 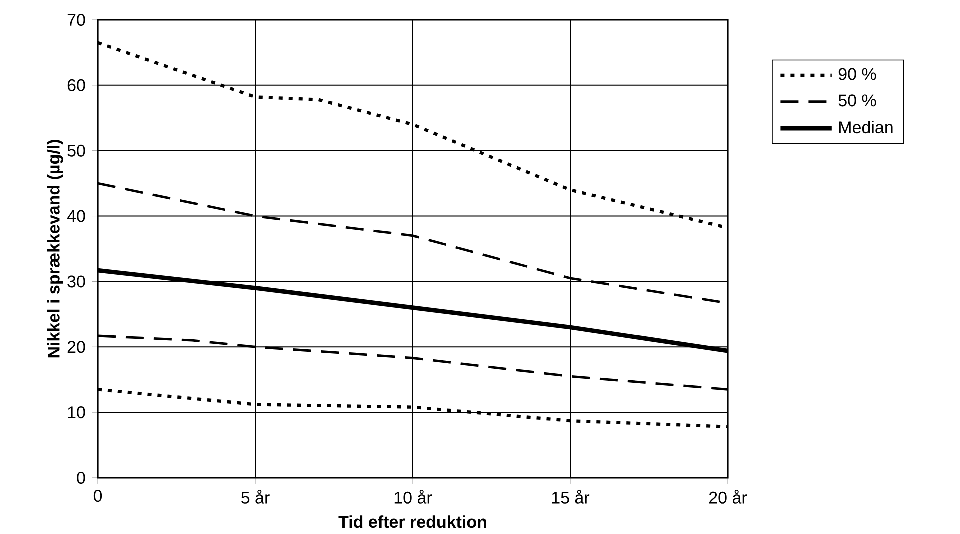 What do you see at coordinates (256, 497) in the screenshot?
I see `x-tick-label: 5 år` at bounding box center [256, 497].